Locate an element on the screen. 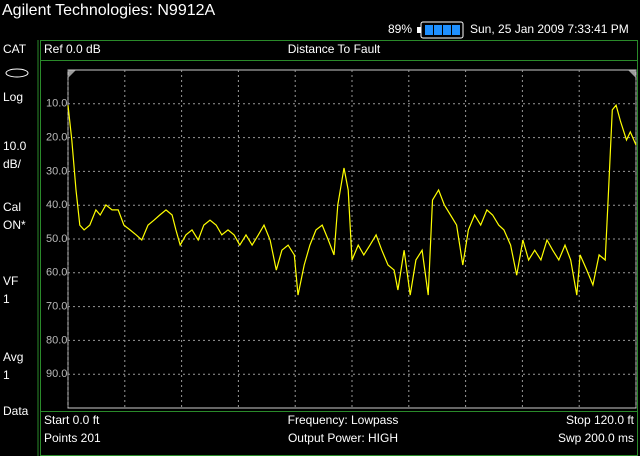 The height and width of the screenshot is (456, 640). ref-level: Ref 0.0 dB is located at coordinates (72, 49).